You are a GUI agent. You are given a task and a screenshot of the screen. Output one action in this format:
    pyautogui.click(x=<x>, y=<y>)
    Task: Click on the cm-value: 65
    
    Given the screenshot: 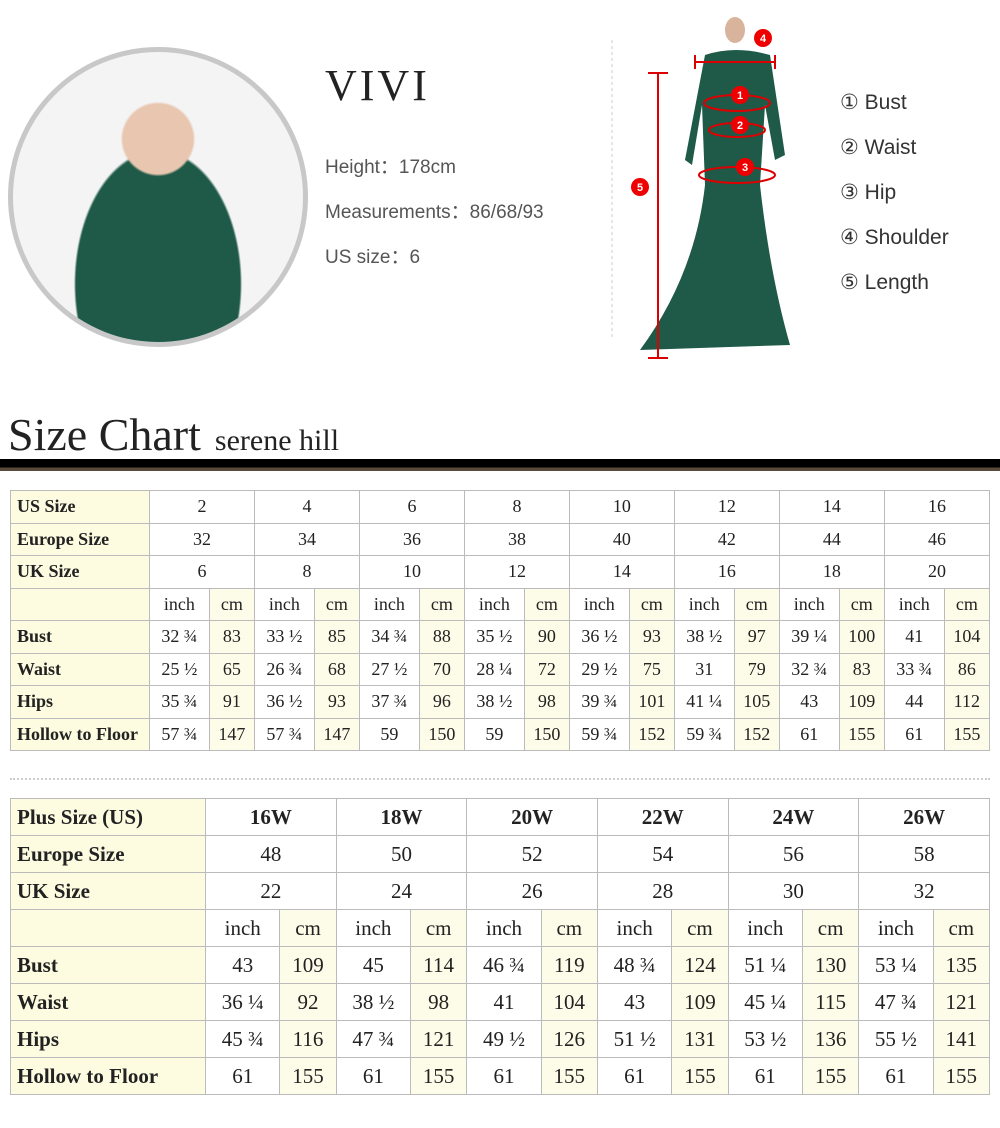 What is the action you would take?
    pyautogui.click(x=231, y=669)
    